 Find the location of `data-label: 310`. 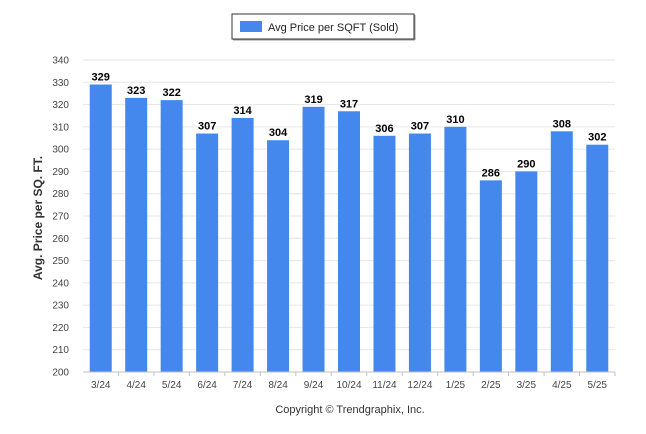

data-label: 310 is located at coordinates (455, 120).